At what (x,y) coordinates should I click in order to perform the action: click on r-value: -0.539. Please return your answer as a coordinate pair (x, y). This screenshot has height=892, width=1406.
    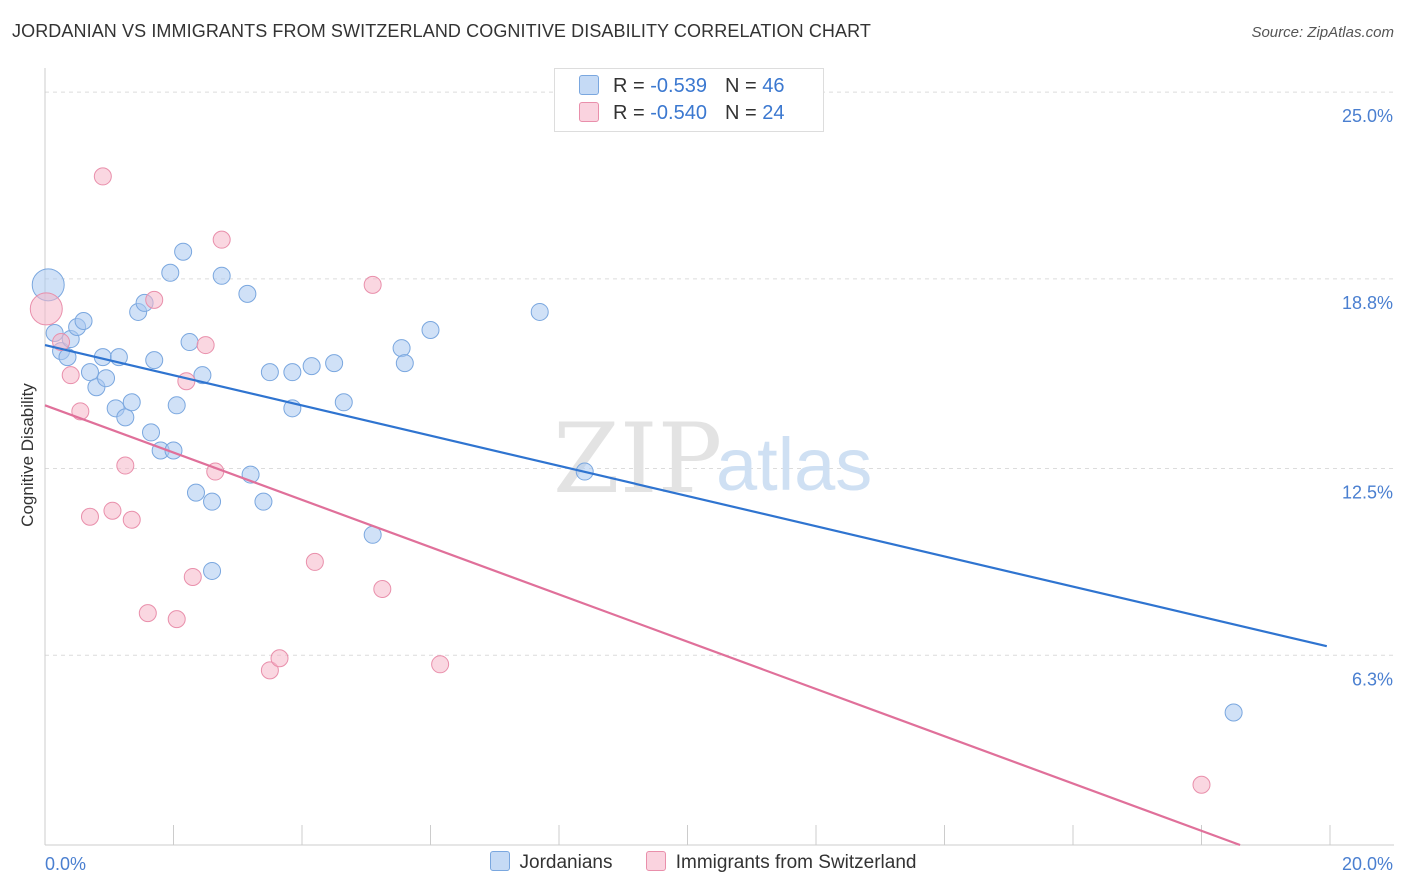
    Looking at the image, I should click on (678, 86).